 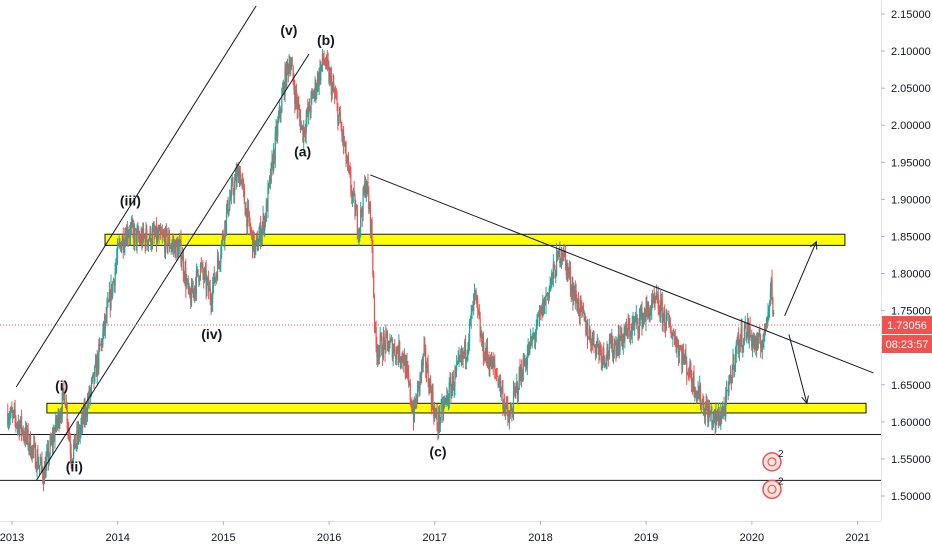 I want to click on wave-label: (c), so click(x=437, y=452).